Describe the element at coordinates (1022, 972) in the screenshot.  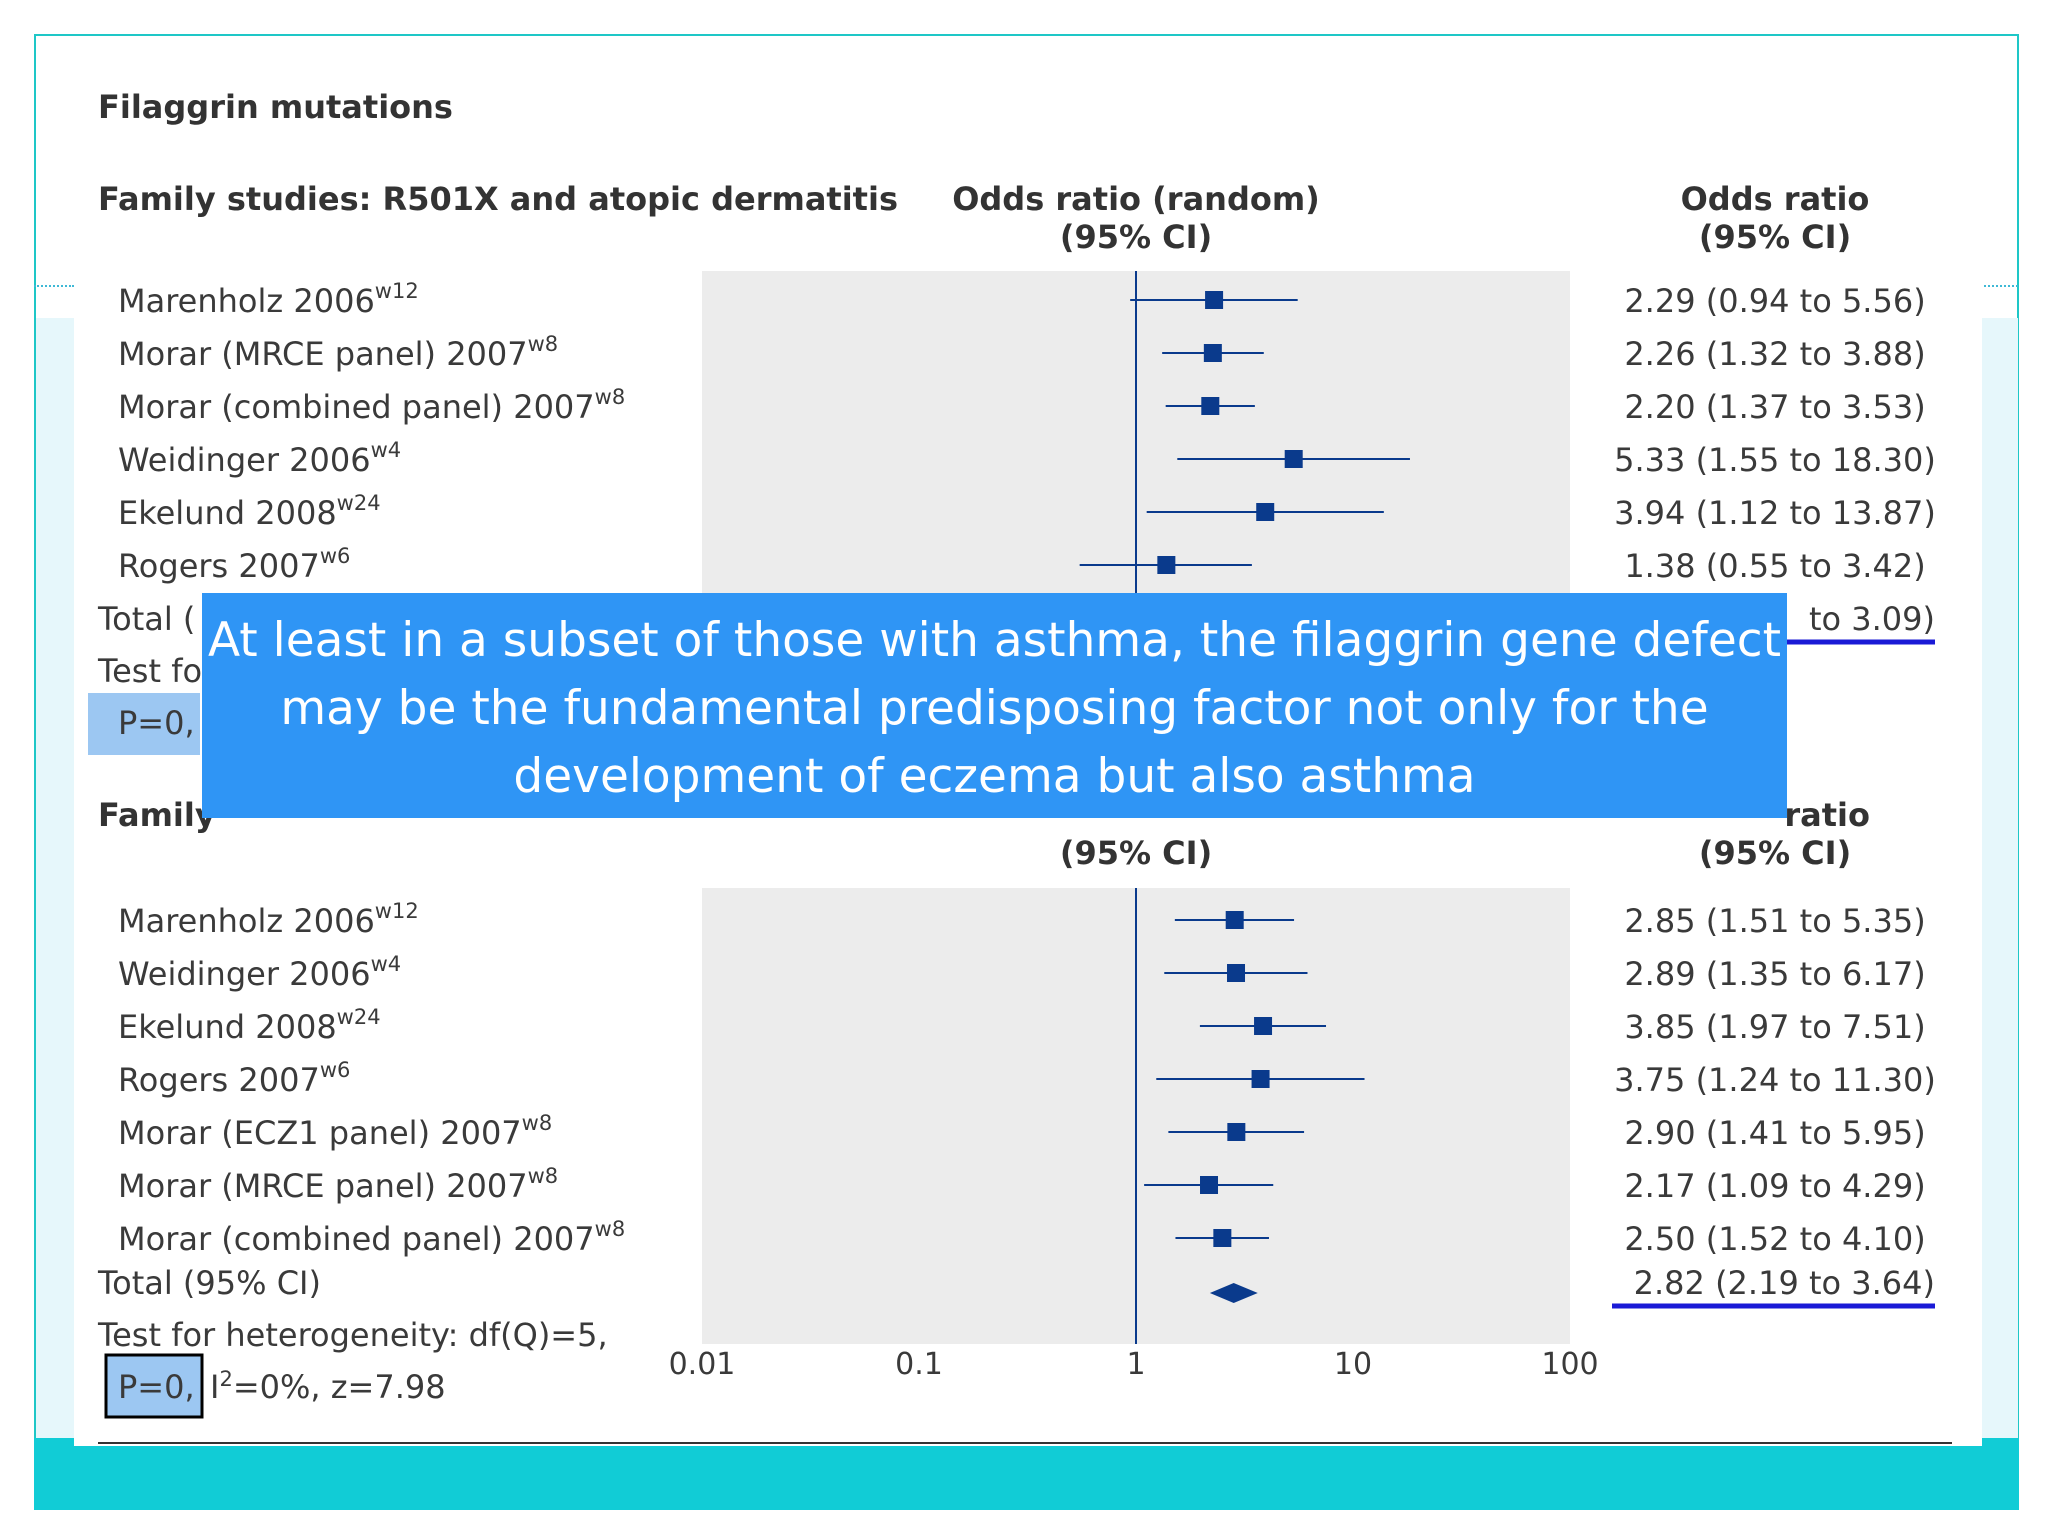
I see `study-row: Weidinger 2006w4 2.89 (1.35 to 6.17)` at that location.